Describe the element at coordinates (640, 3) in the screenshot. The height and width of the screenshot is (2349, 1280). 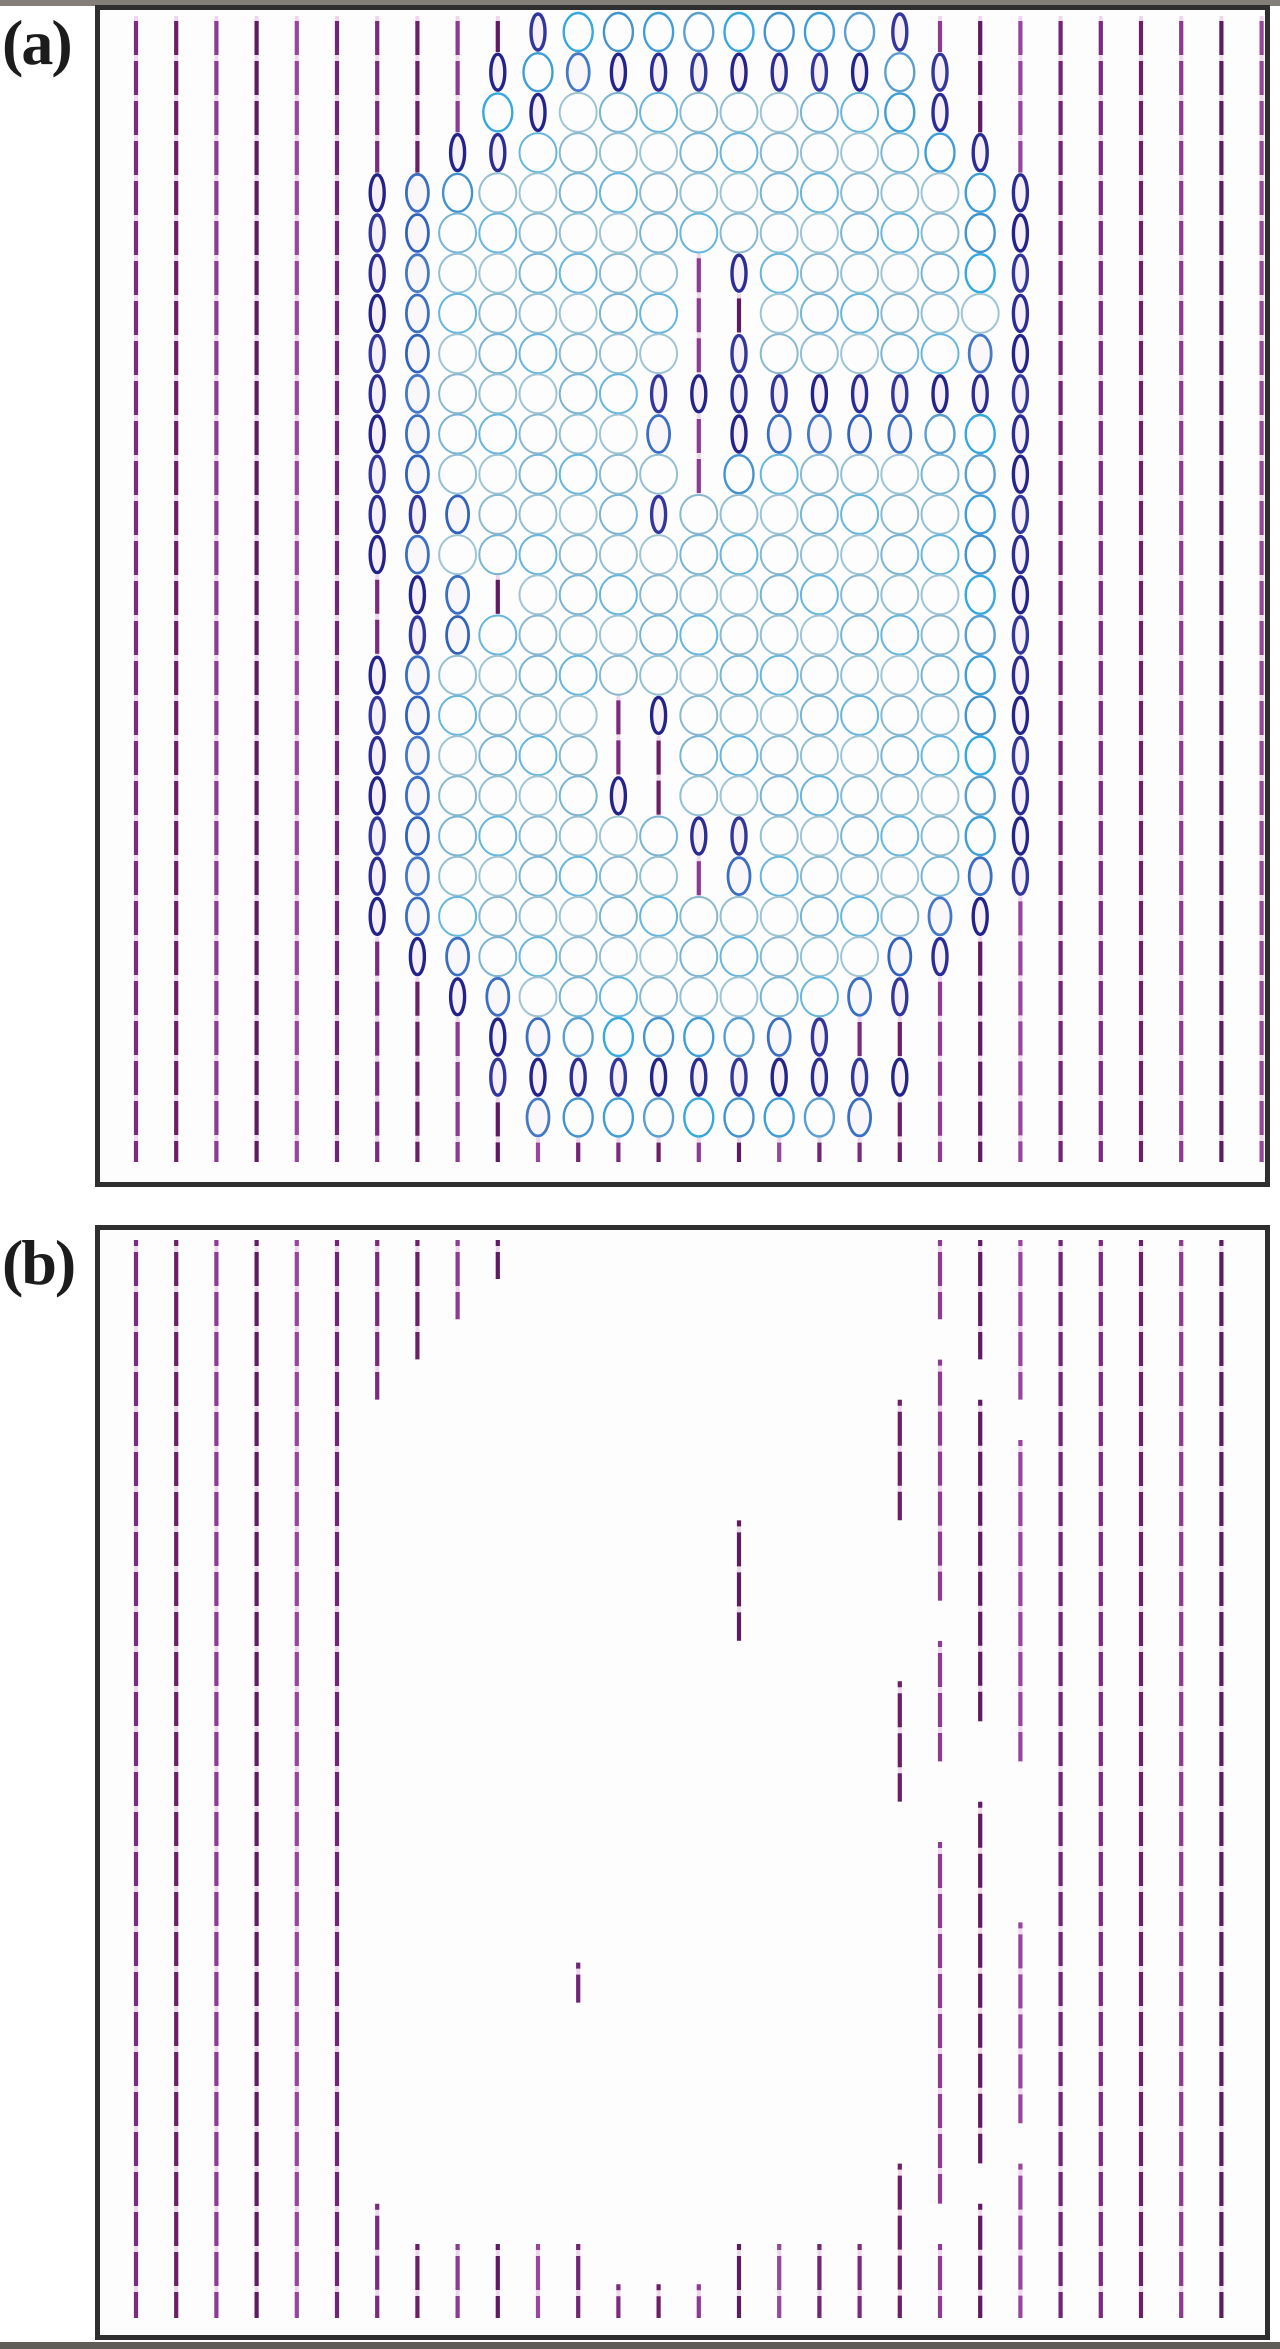
I see `image-top-strip` at that location.